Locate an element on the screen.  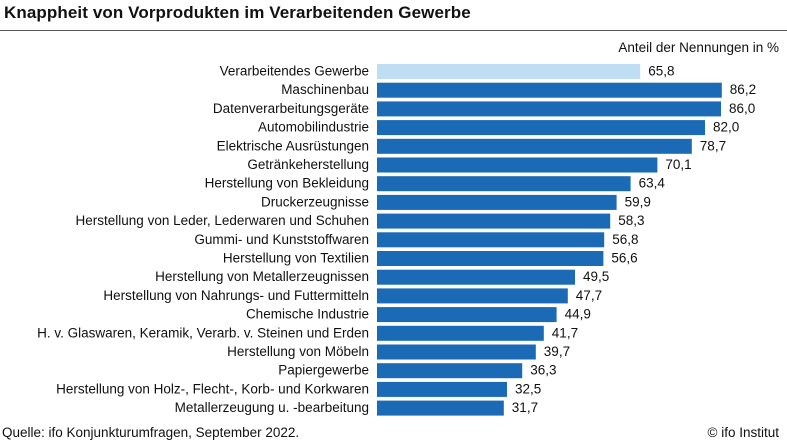
value-label: 58,3 is located at coordinates (631, 220).